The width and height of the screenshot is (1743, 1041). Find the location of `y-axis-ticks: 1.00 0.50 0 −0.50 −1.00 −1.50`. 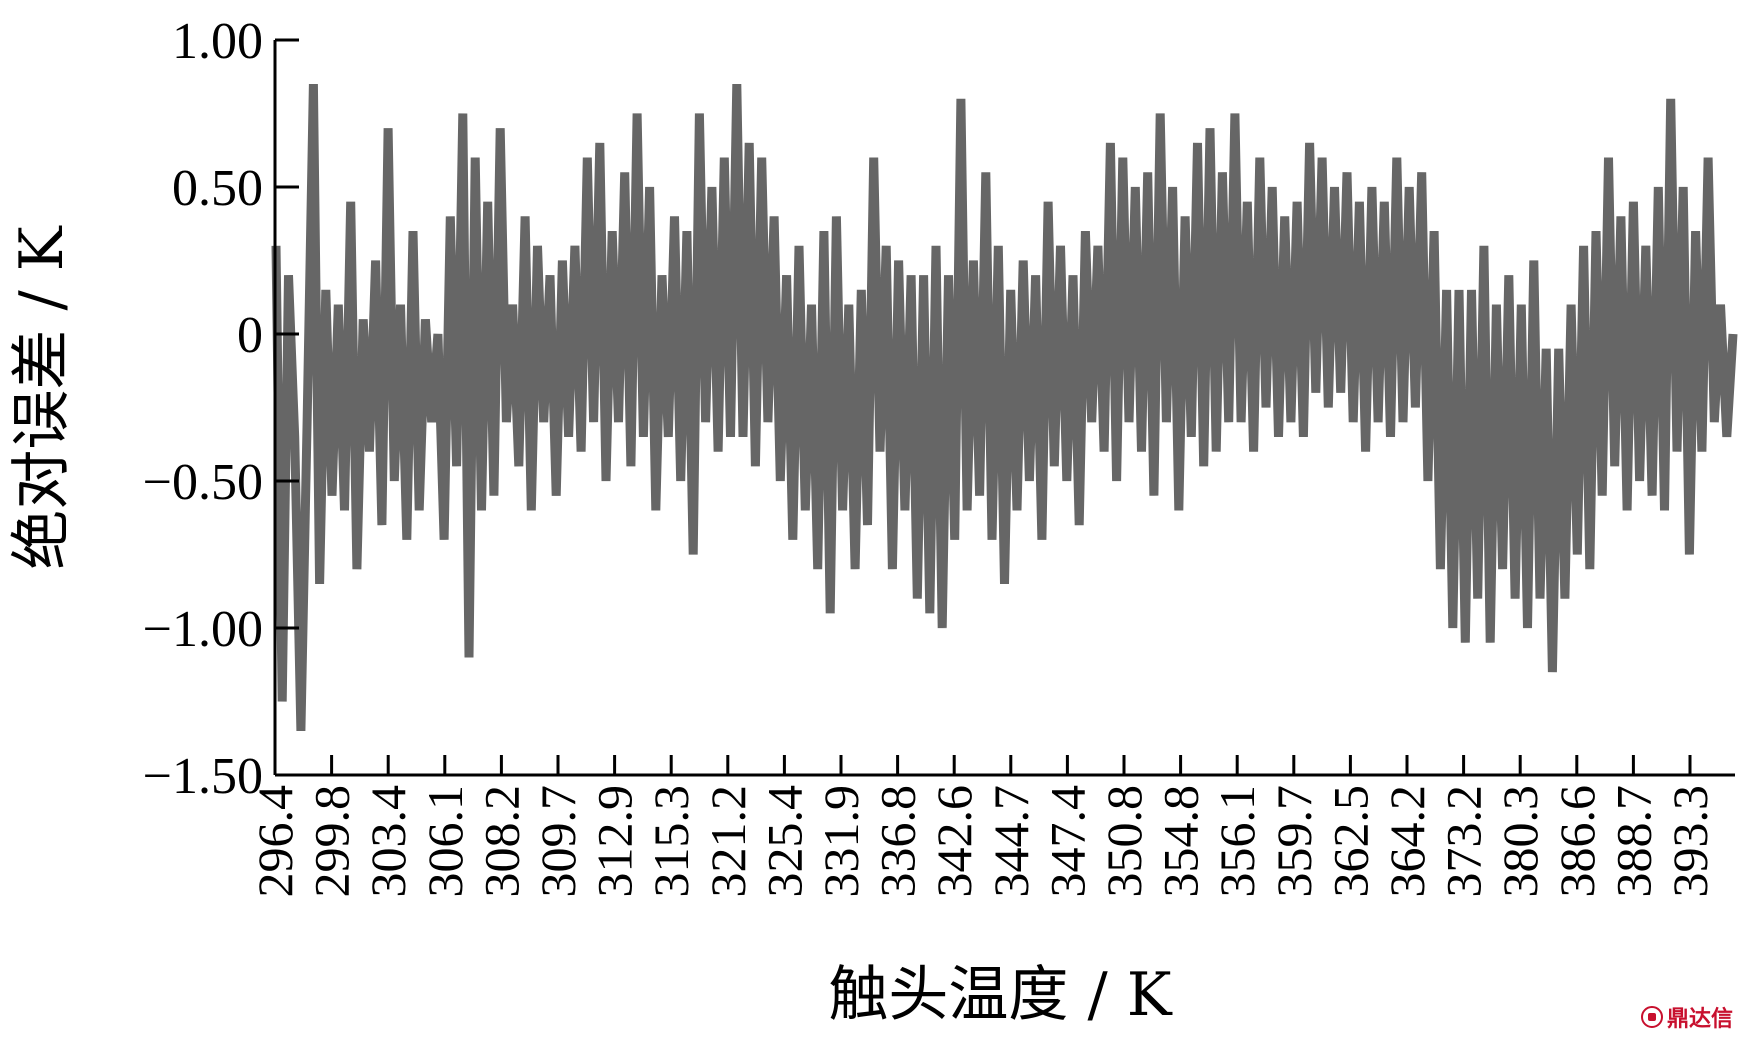

y-axis-ticks: 1.00 0.50 0 −0.50 −1.00 −1.50 is located at coordinates (221, 409).